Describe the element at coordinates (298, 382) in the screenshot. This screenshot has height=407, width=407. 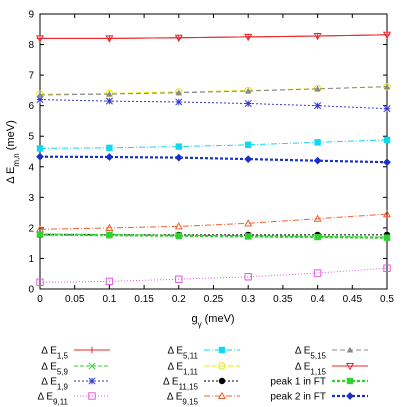
I see `legend-label: peak 1 in FT` at that location.